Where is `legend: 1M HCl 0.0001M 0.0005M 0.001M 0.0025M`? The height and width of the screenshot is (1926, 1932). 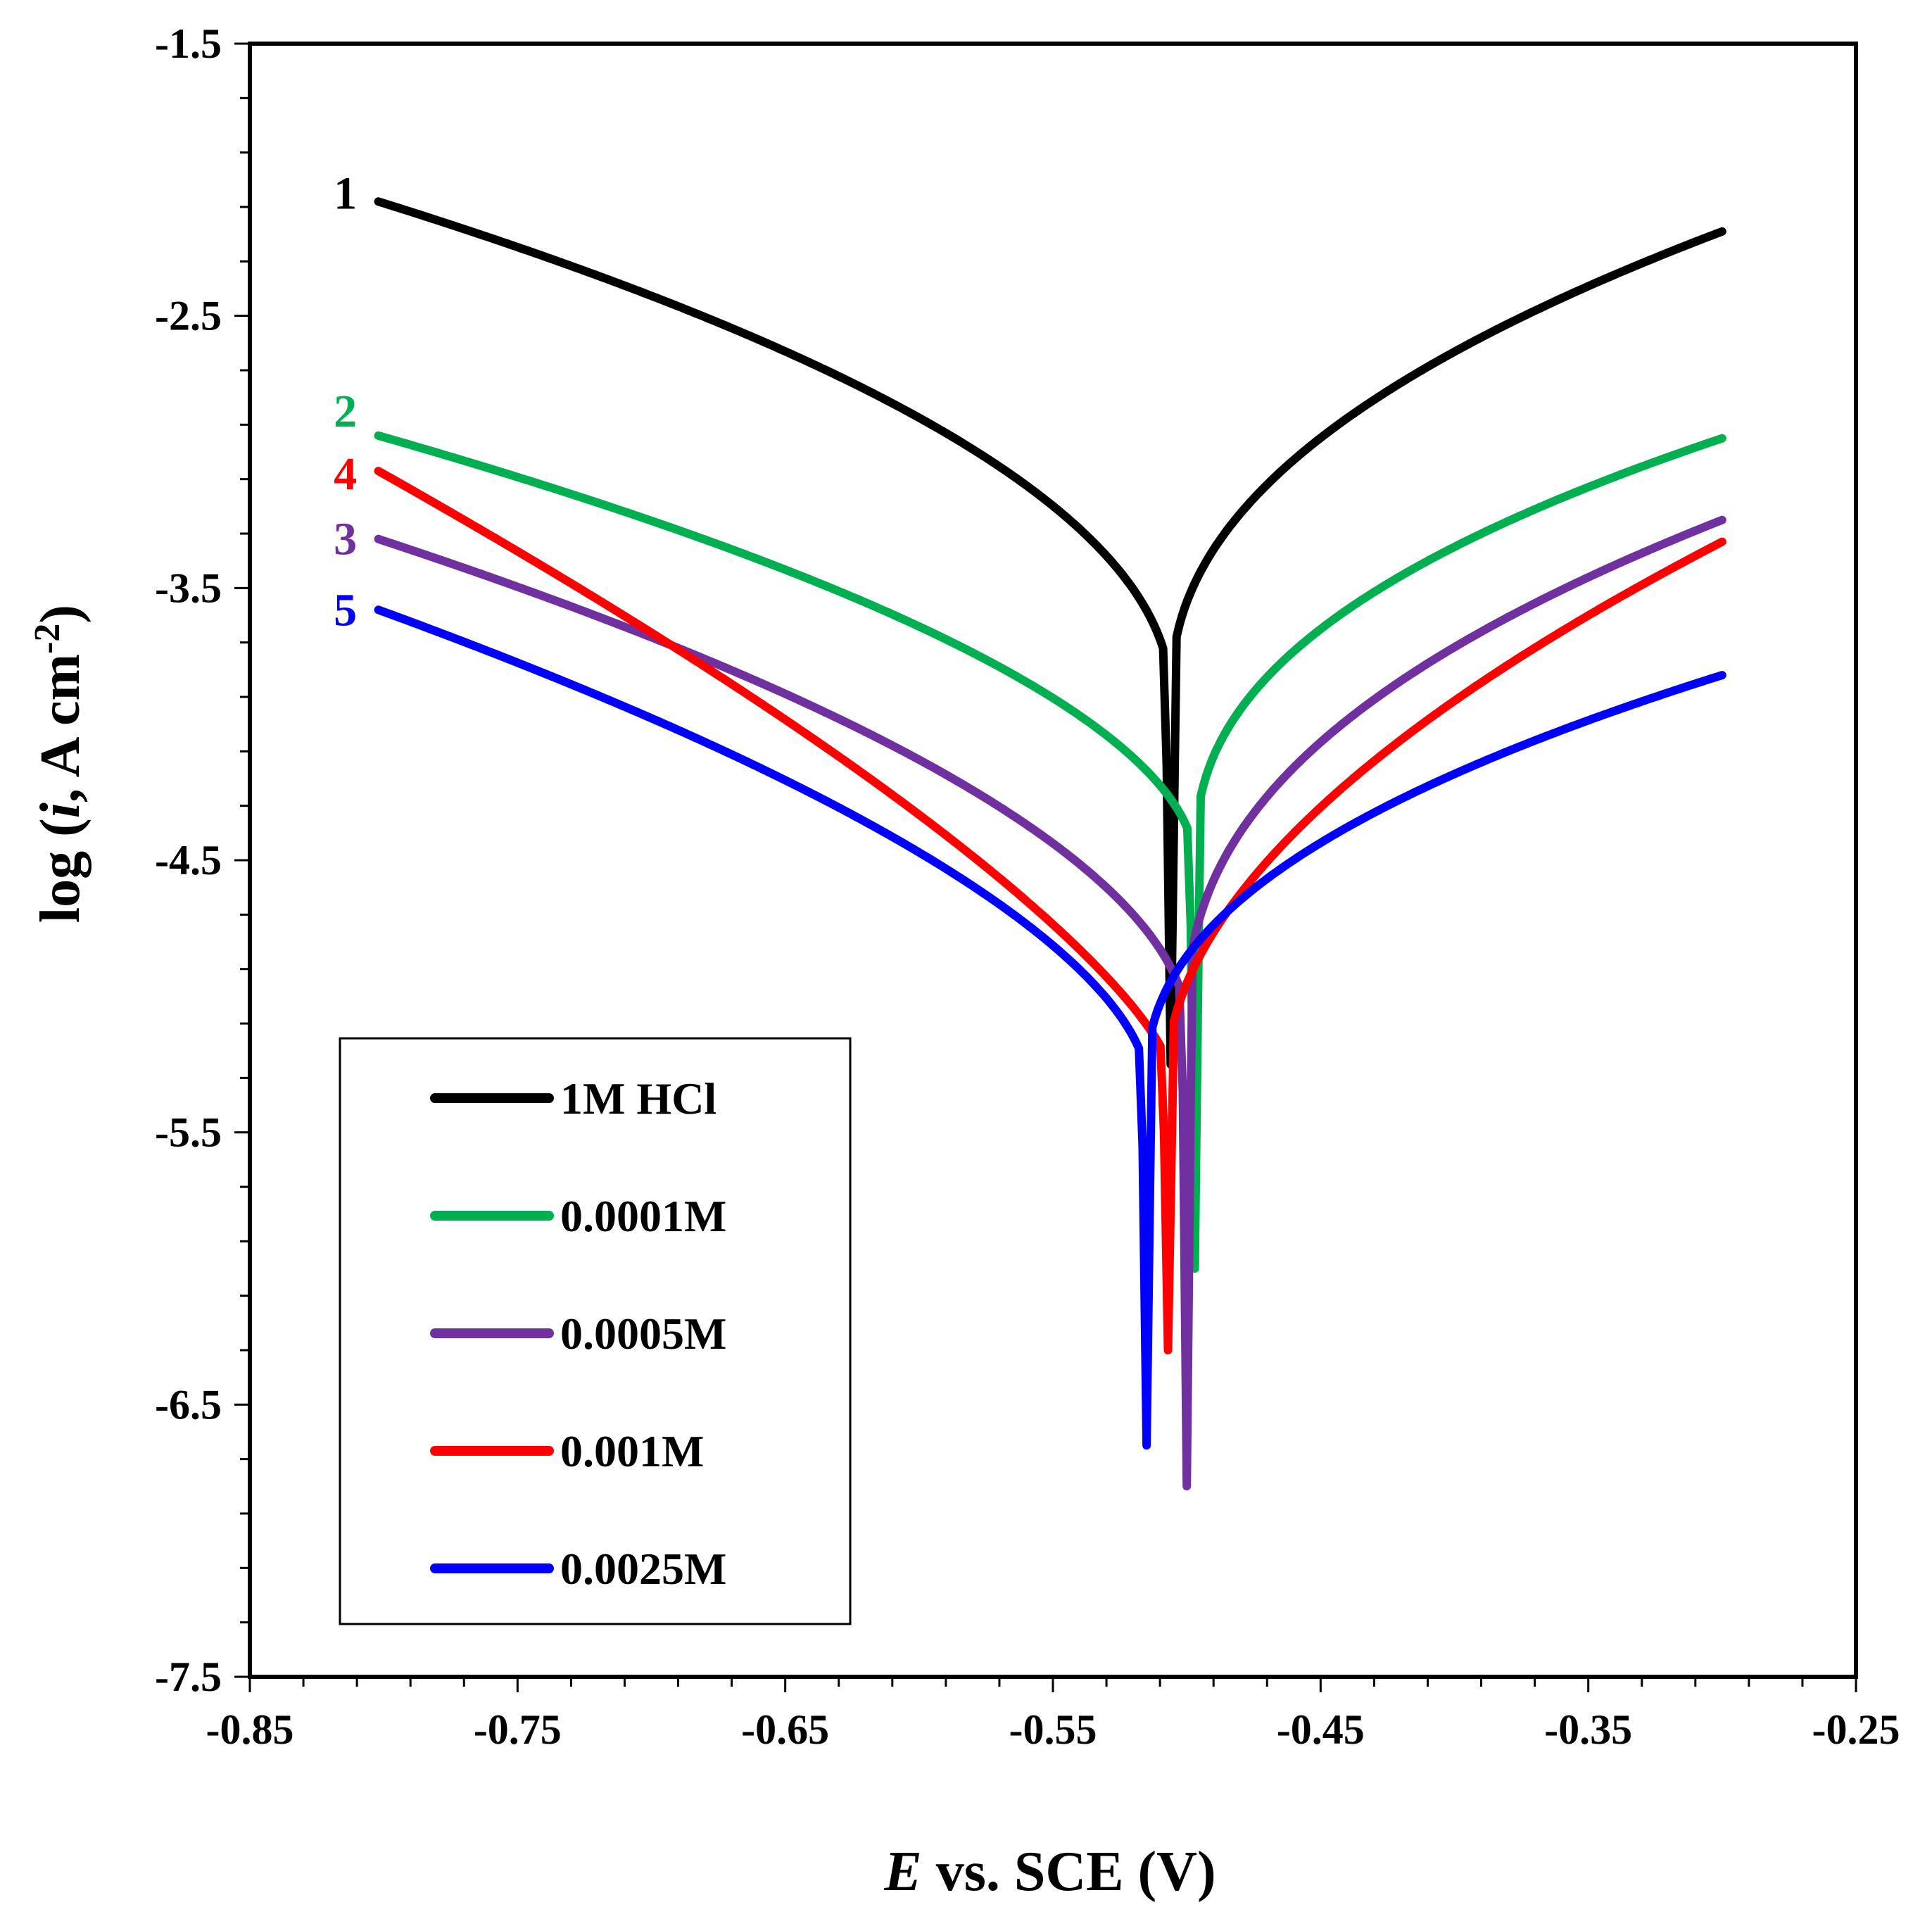
legend: 1M HCl 0.0001M 0.0005M 0.001M 0.0025M is located at coordinates (595, 1331).